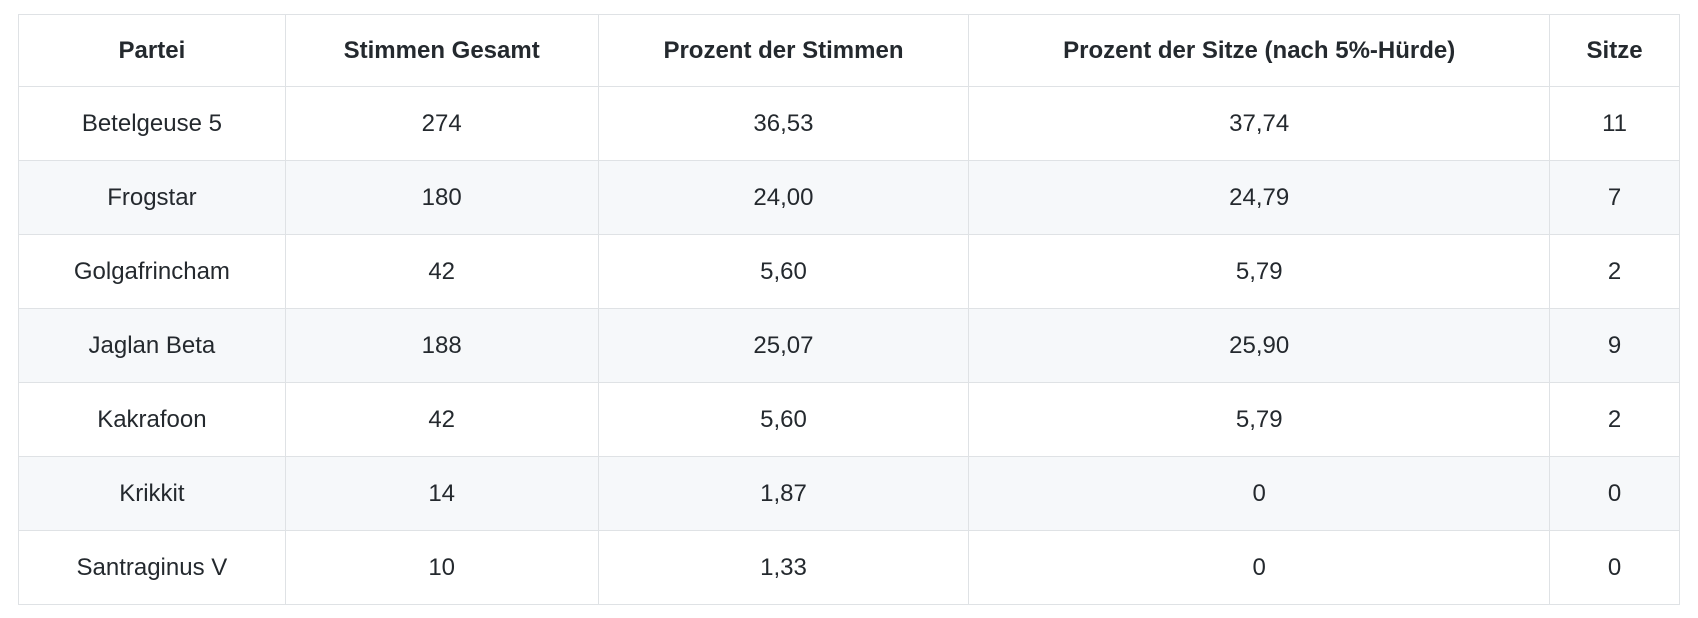 This screenshot has height=618, width=1698. I want to click on cell-stimmen-gesamt: 274, so click(441, 123).